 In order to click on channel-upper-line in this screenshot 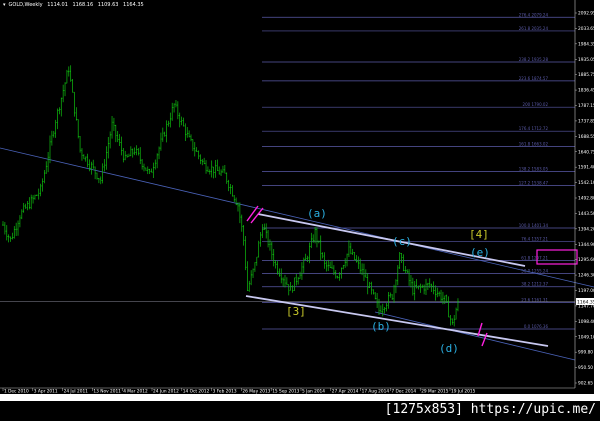, I will do `click(391, 240)`.